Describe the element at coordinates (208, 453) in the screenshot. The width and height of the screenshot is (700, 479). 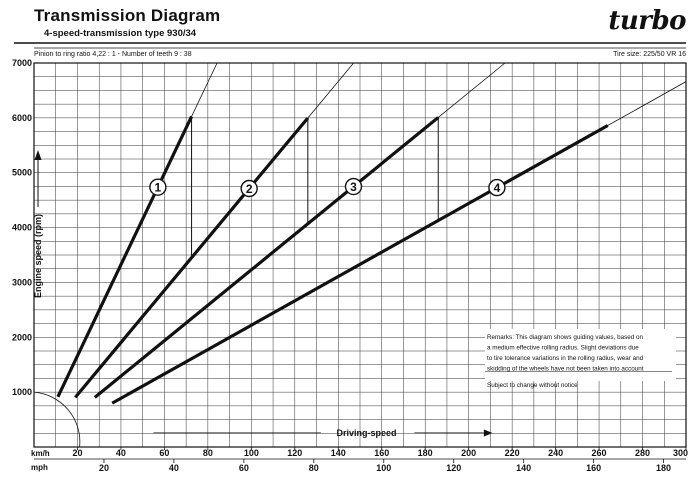
I see `x-tick-label-kmh: 80` at that location.